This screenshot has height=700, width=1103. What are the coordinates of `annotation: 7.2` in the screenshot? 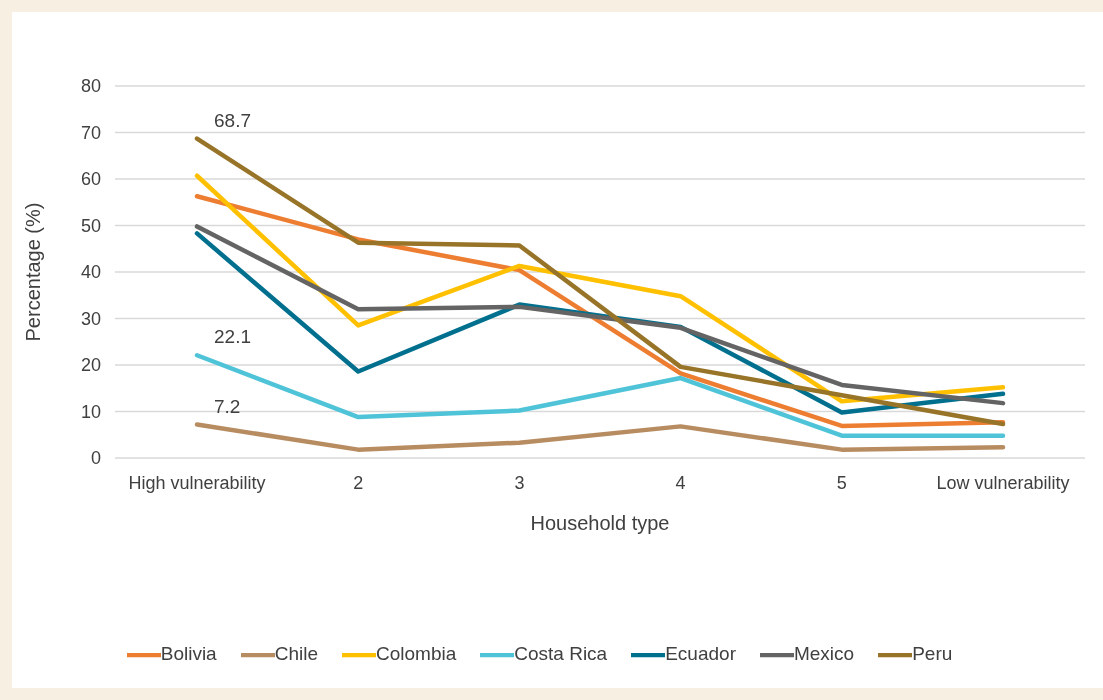 It's located at (227, 406).